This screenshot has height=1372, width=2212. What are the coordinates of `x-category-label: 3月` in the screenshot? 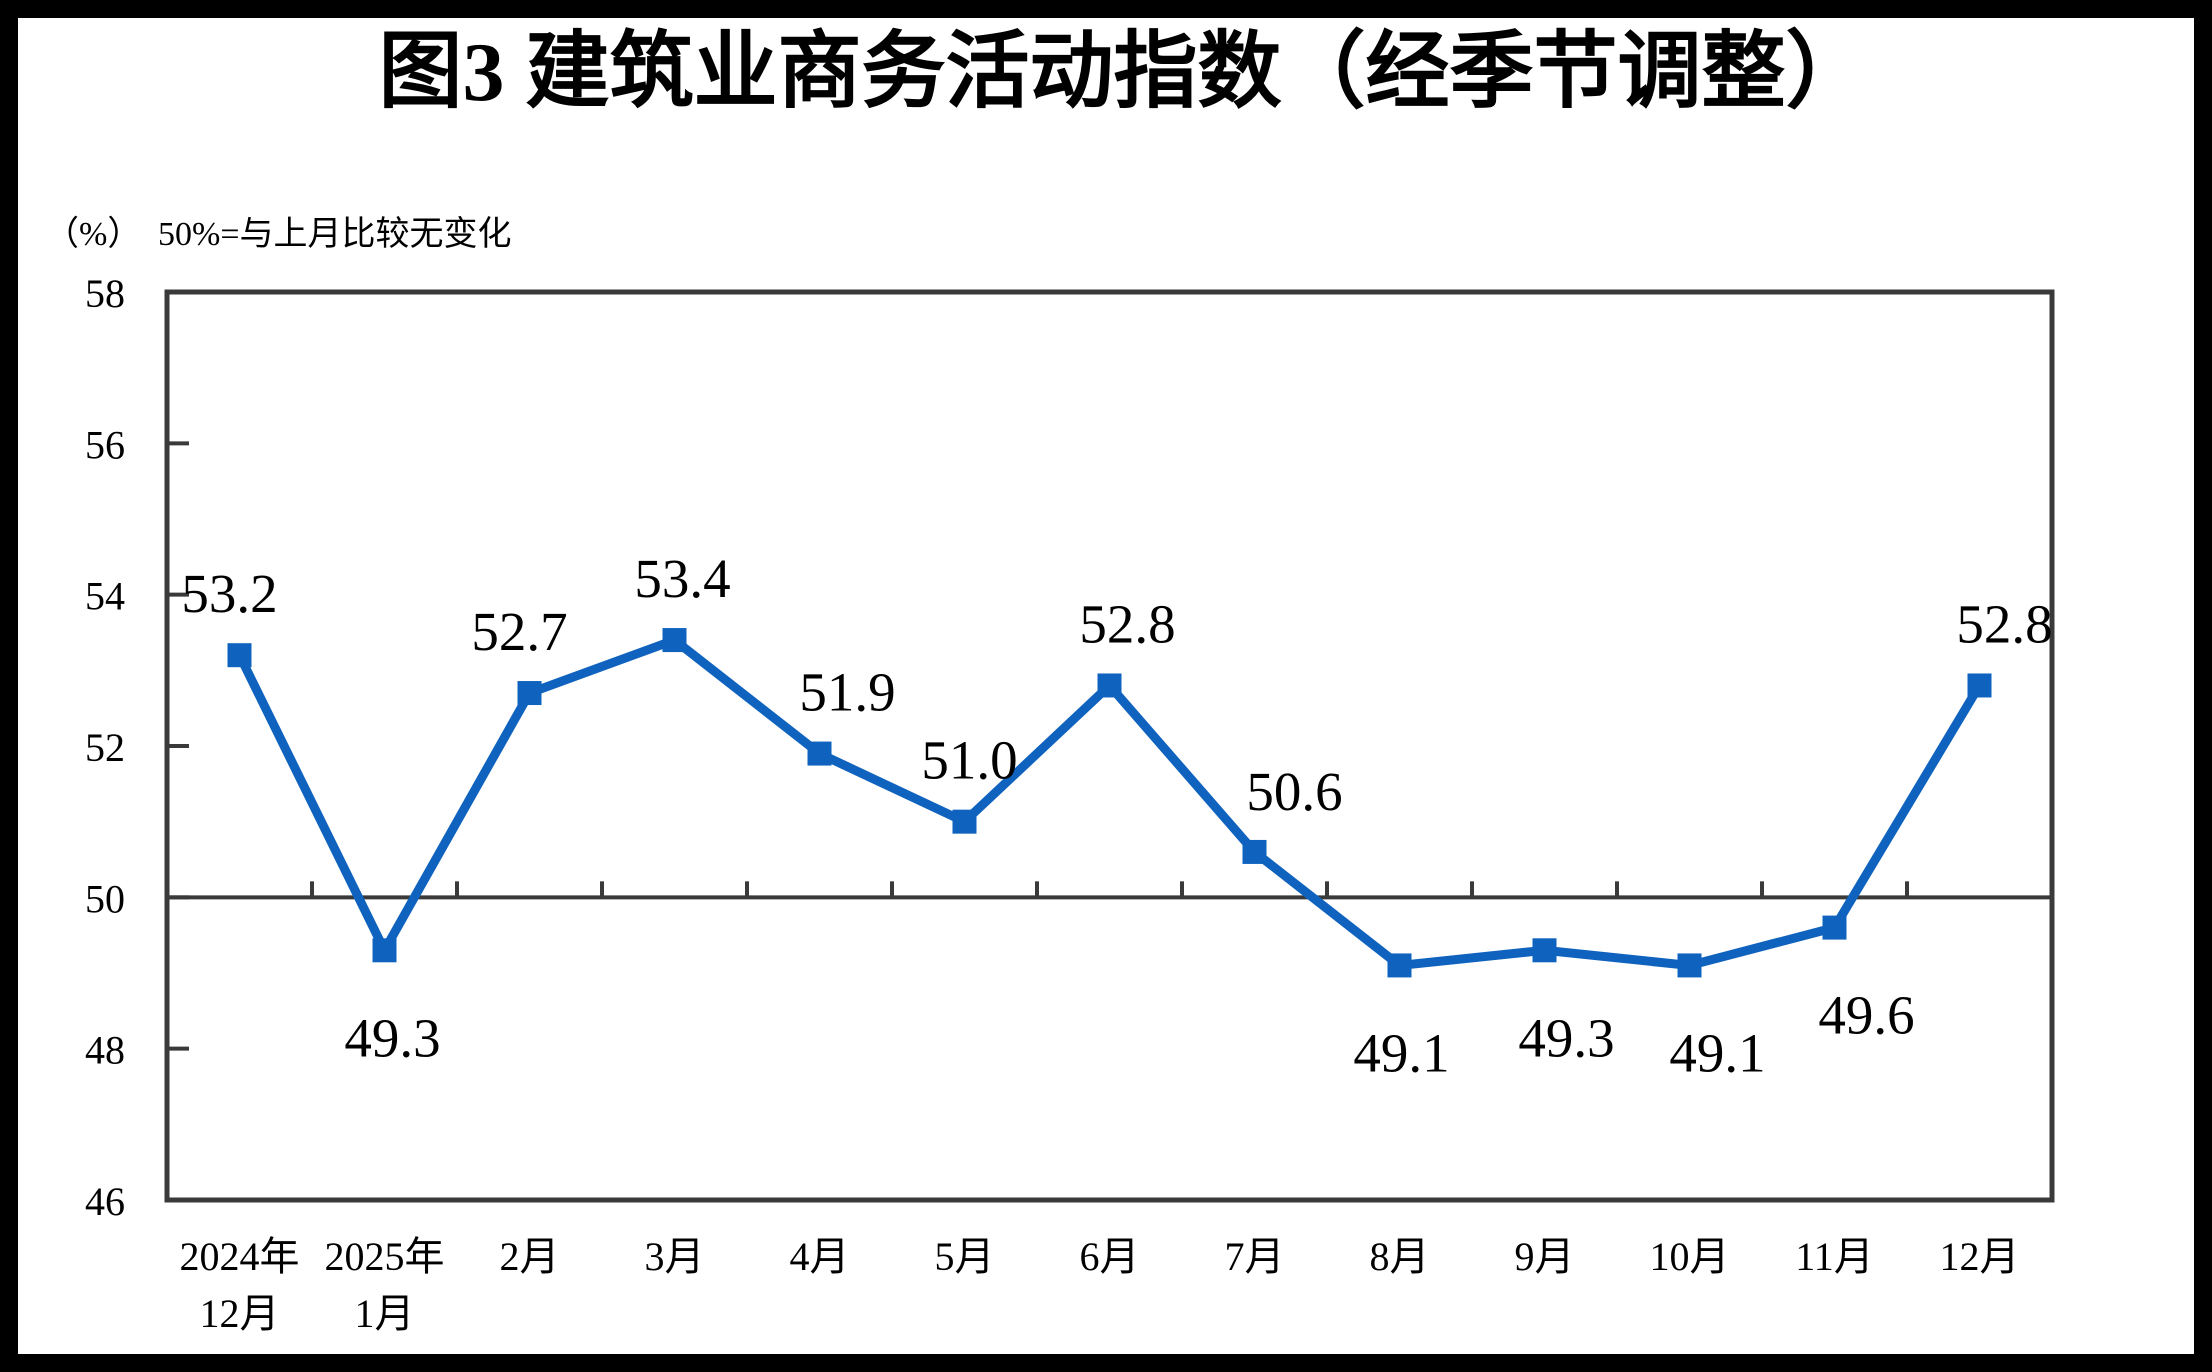 It's located at (675, 1256).